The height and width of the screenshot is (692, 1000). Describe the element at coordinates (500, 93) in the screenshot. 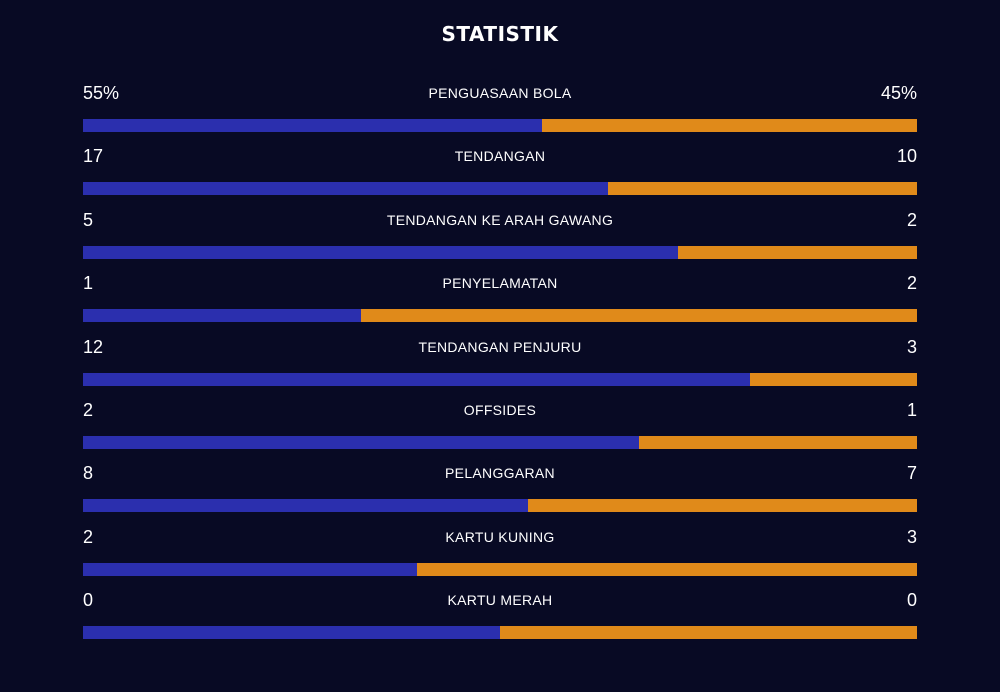

I see `stat-label: PENGUASAAN BOLA` at that location.